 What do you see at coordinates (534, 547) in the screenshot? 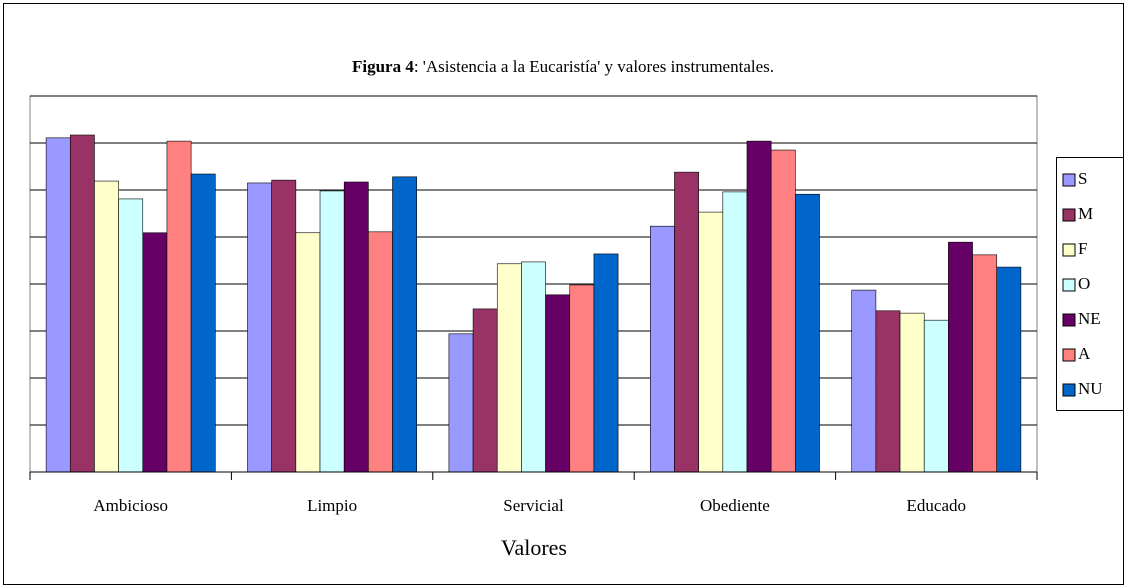
I see `x-axis-label: Valores` at bounding box center [534, 547].